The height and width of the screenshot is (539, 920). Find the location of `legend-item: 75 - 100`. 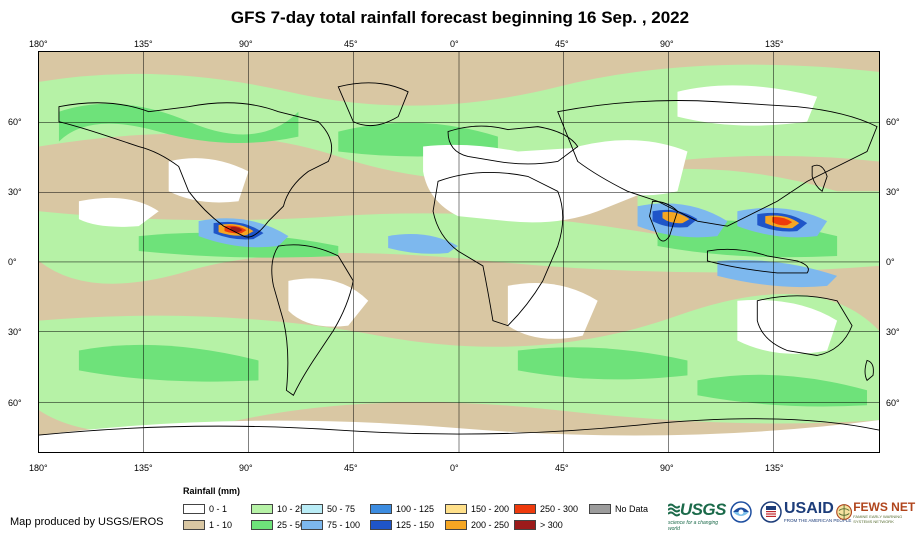

legend-item: 75 - 100 is located at coordinates (330, 524).